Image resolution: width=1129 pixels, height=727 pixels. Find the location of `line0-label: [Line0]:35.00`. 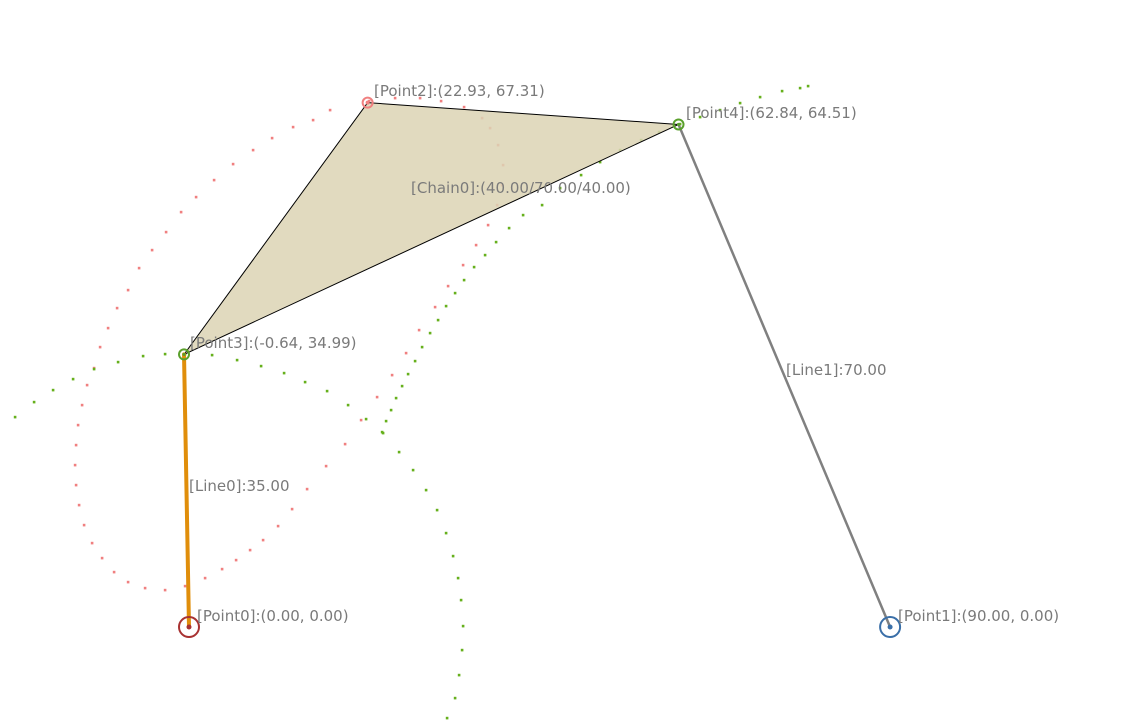

line0-label: [Line0]:35.00 is located at coordinates (239, 486).